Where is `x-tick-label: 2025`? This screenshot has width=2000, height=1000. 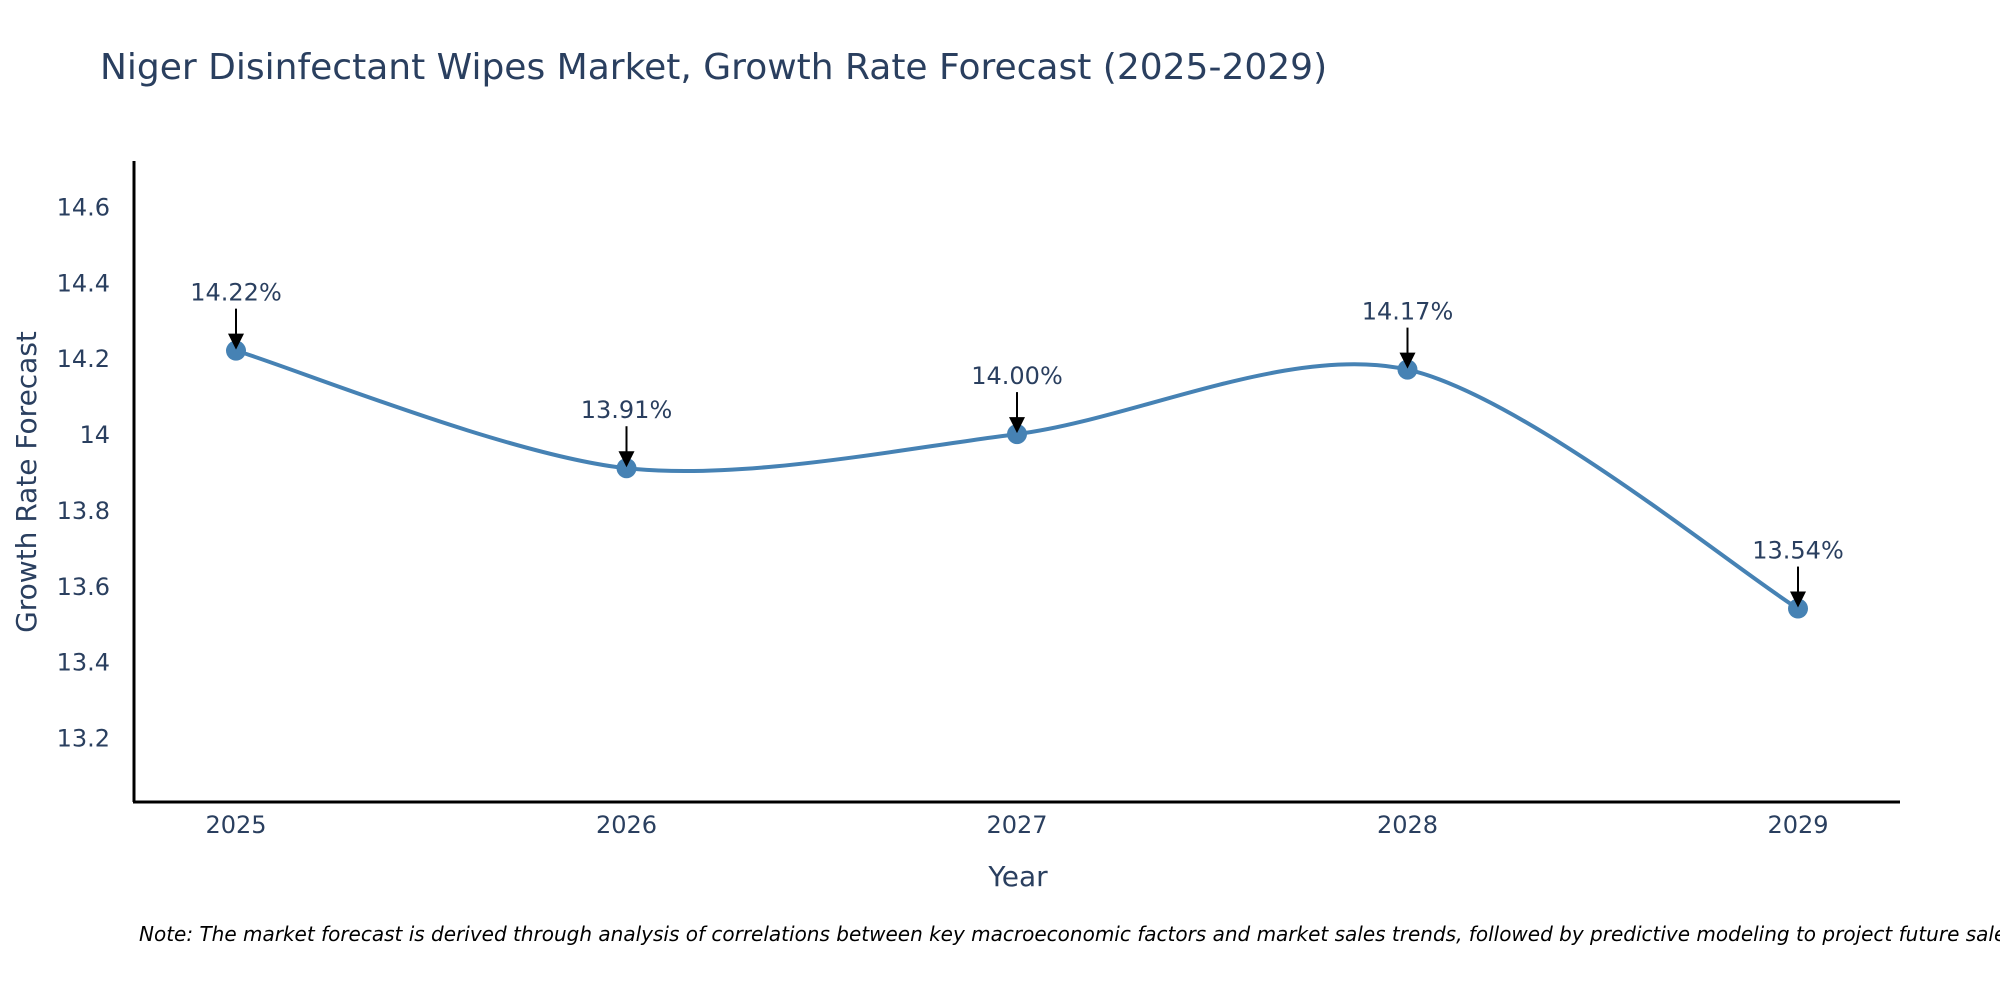
x-tick-label: 2025 is located at coordinates (235, 825).